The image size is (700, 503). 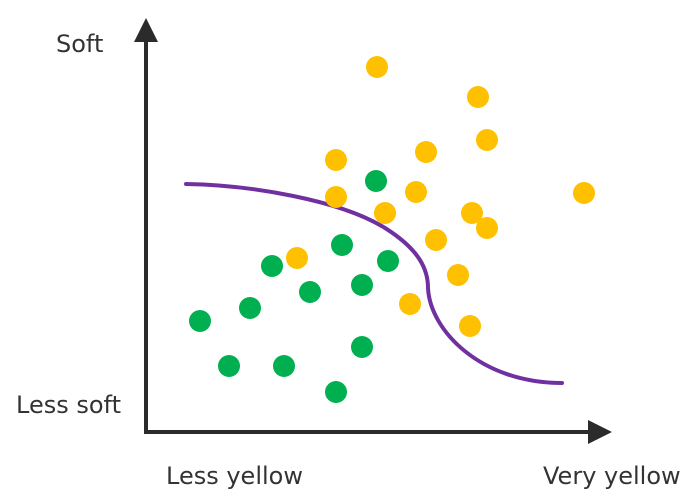 What do you see at coordinates (234, 476) in the screenshot?
I see `x-axis-left-label: Less yellow` at bounding box center [234, 476].